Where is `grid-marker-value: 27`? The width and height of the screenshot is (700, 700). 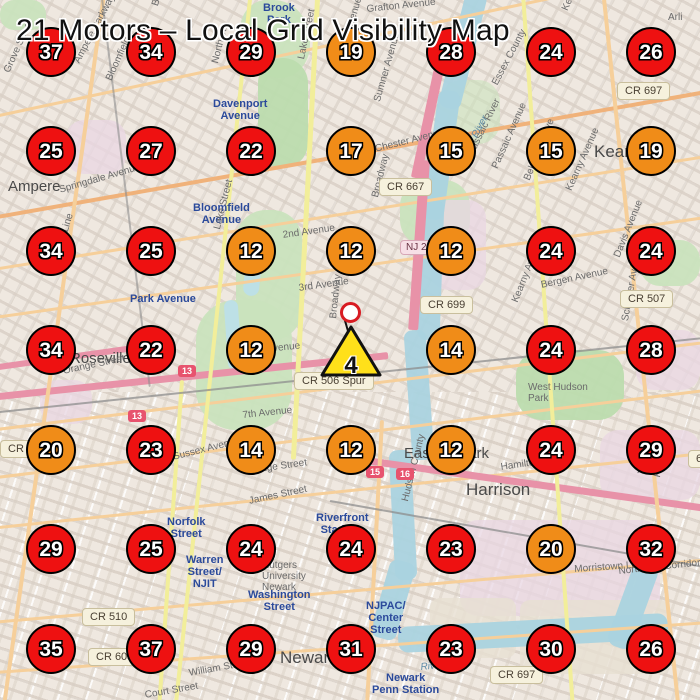
grid-marker-value: 27 is located at coordinates (151, 151).